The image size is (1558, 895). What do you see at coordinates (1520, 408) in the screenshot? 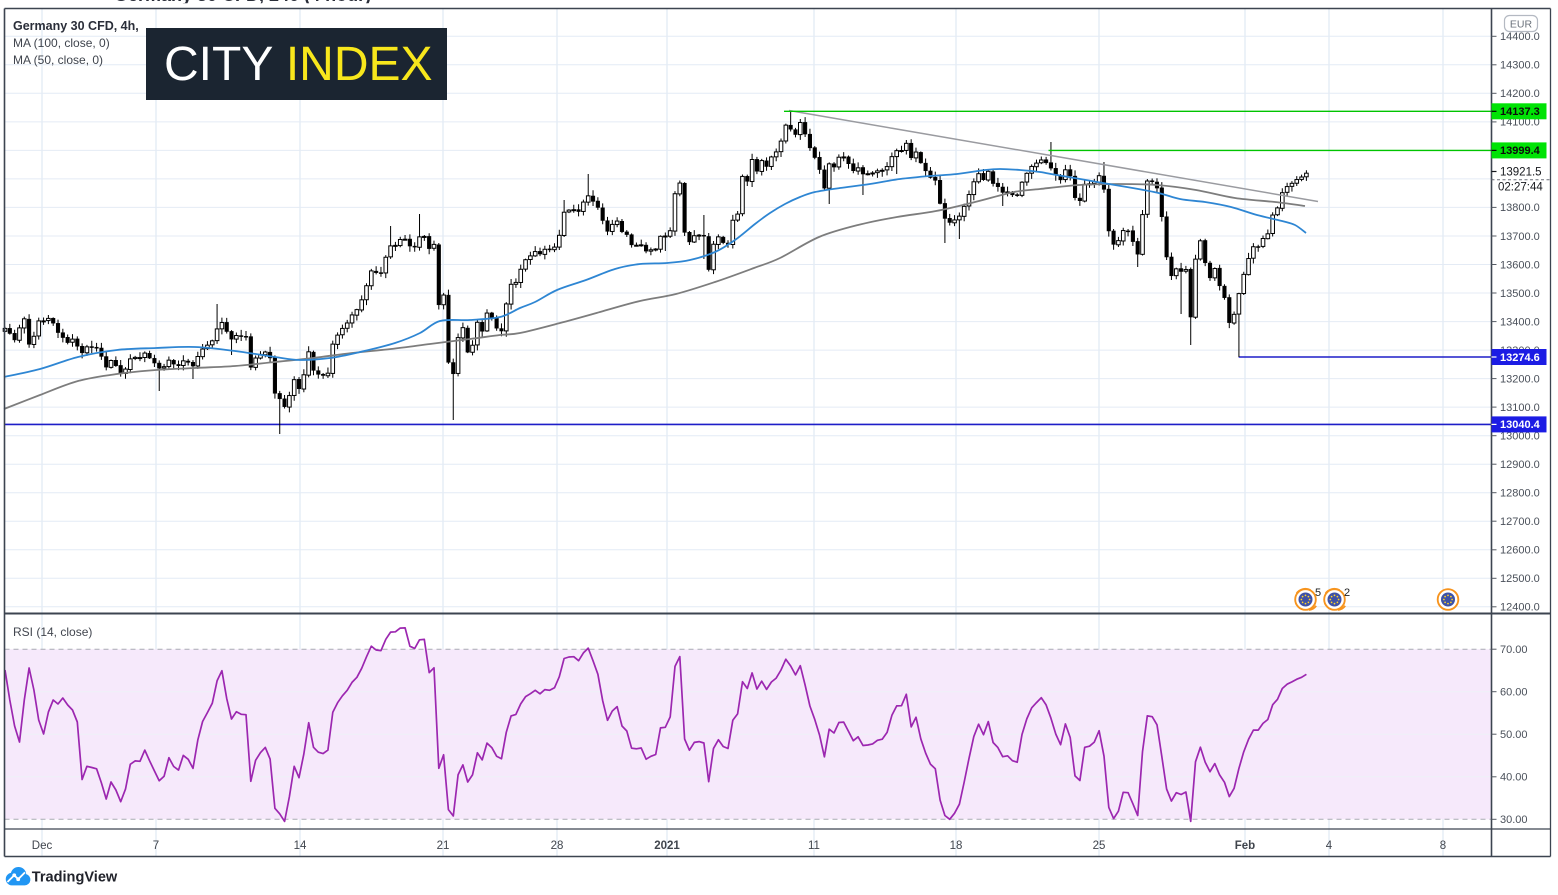
I see `svg-text: 13100.0` at bounding box center [1520, 408].